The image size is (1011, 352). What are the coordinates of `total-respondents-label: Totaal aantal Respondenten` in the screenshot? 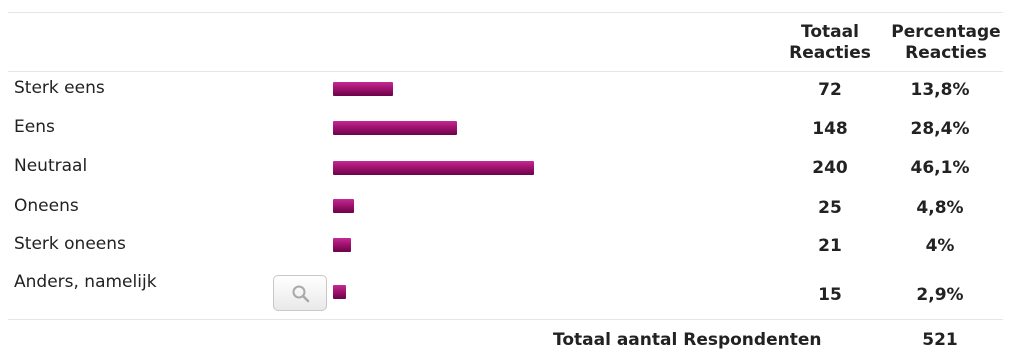 It's located at (687, 340).